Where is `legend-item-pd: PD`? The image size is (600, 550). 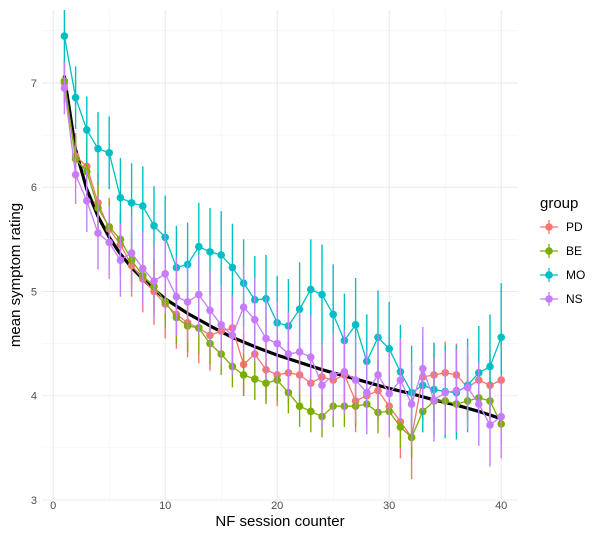
legend-item-pd: PD is located at coordinates (561, 227).